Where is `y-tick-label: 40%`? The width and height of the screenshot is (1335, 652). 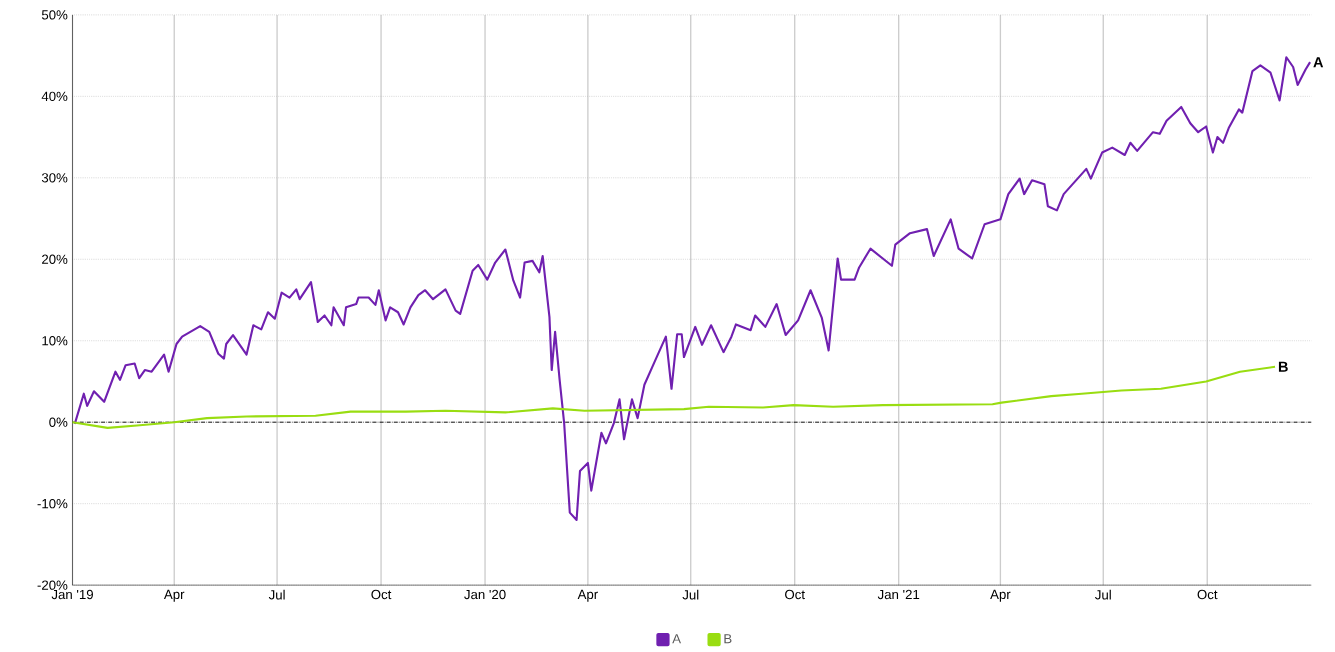
y-tick-label: 40% is located at coordinates (54, 96).